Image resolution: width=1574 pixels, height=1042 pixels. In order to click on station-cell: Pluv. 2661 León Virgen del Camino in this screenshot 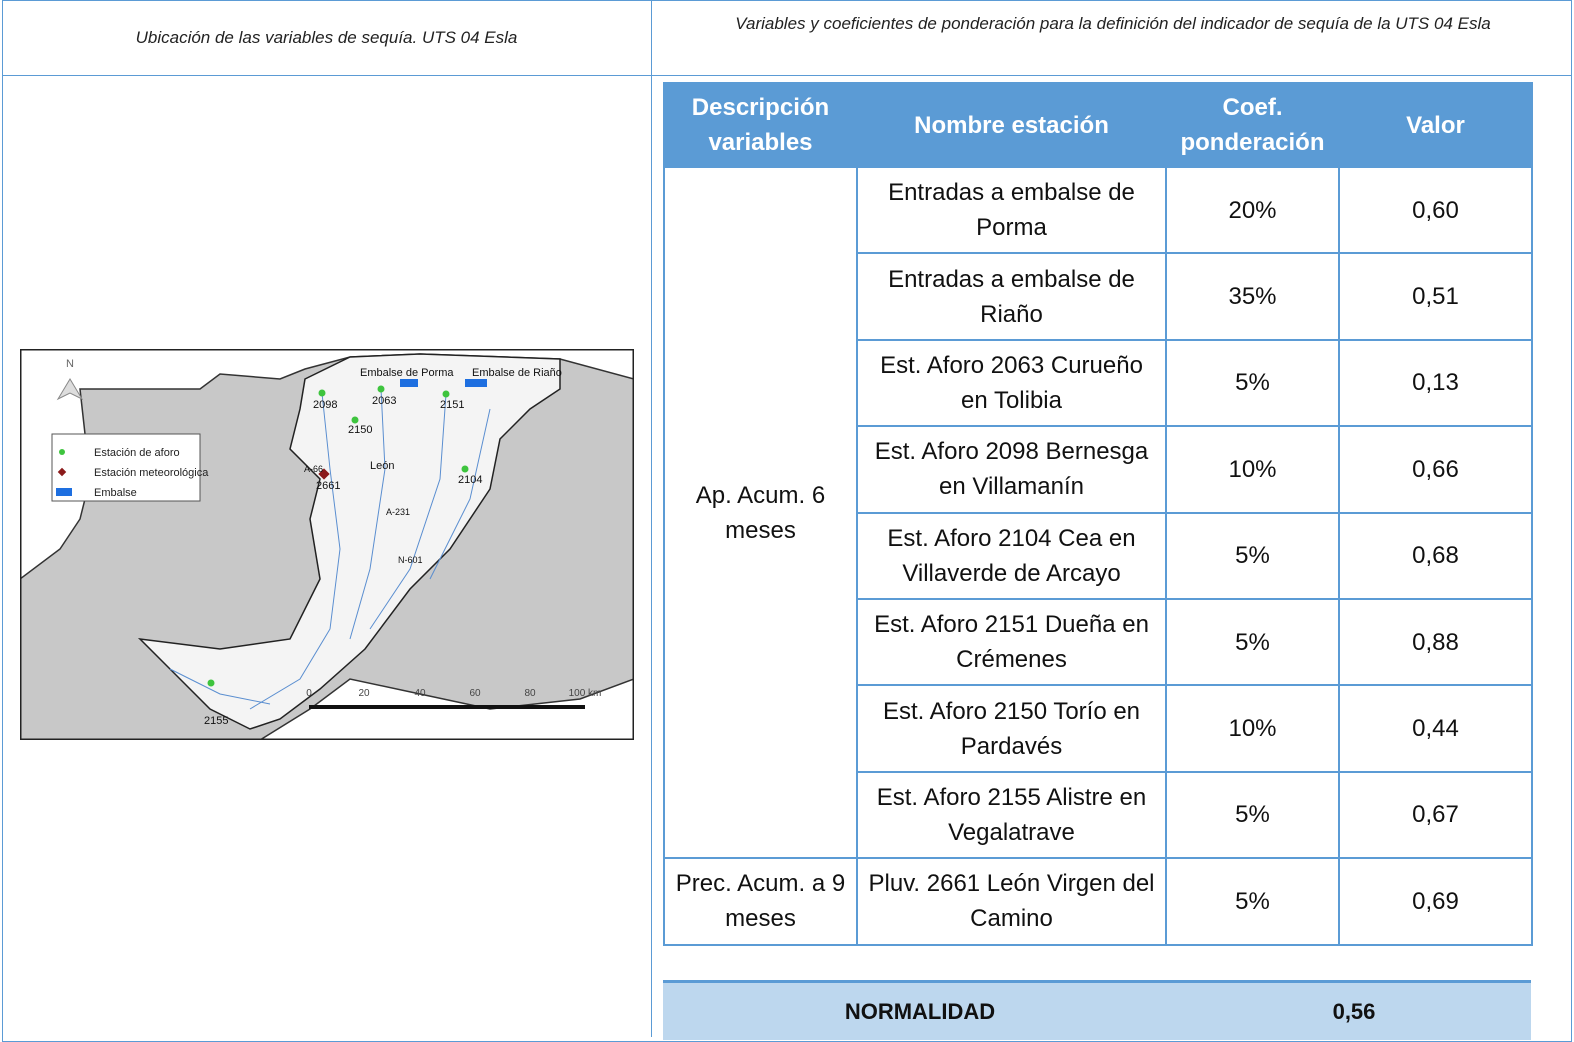, I will do `click(1011, 901)`.